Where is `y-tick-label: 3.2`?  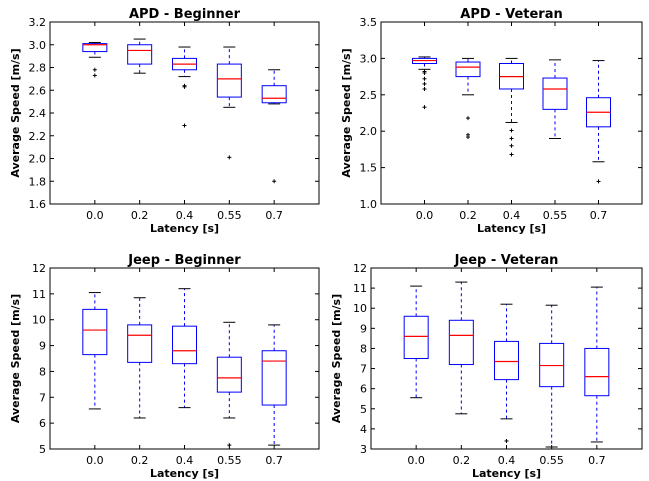
y-tick-label: 3.2 is located at coordinates (38, 22).